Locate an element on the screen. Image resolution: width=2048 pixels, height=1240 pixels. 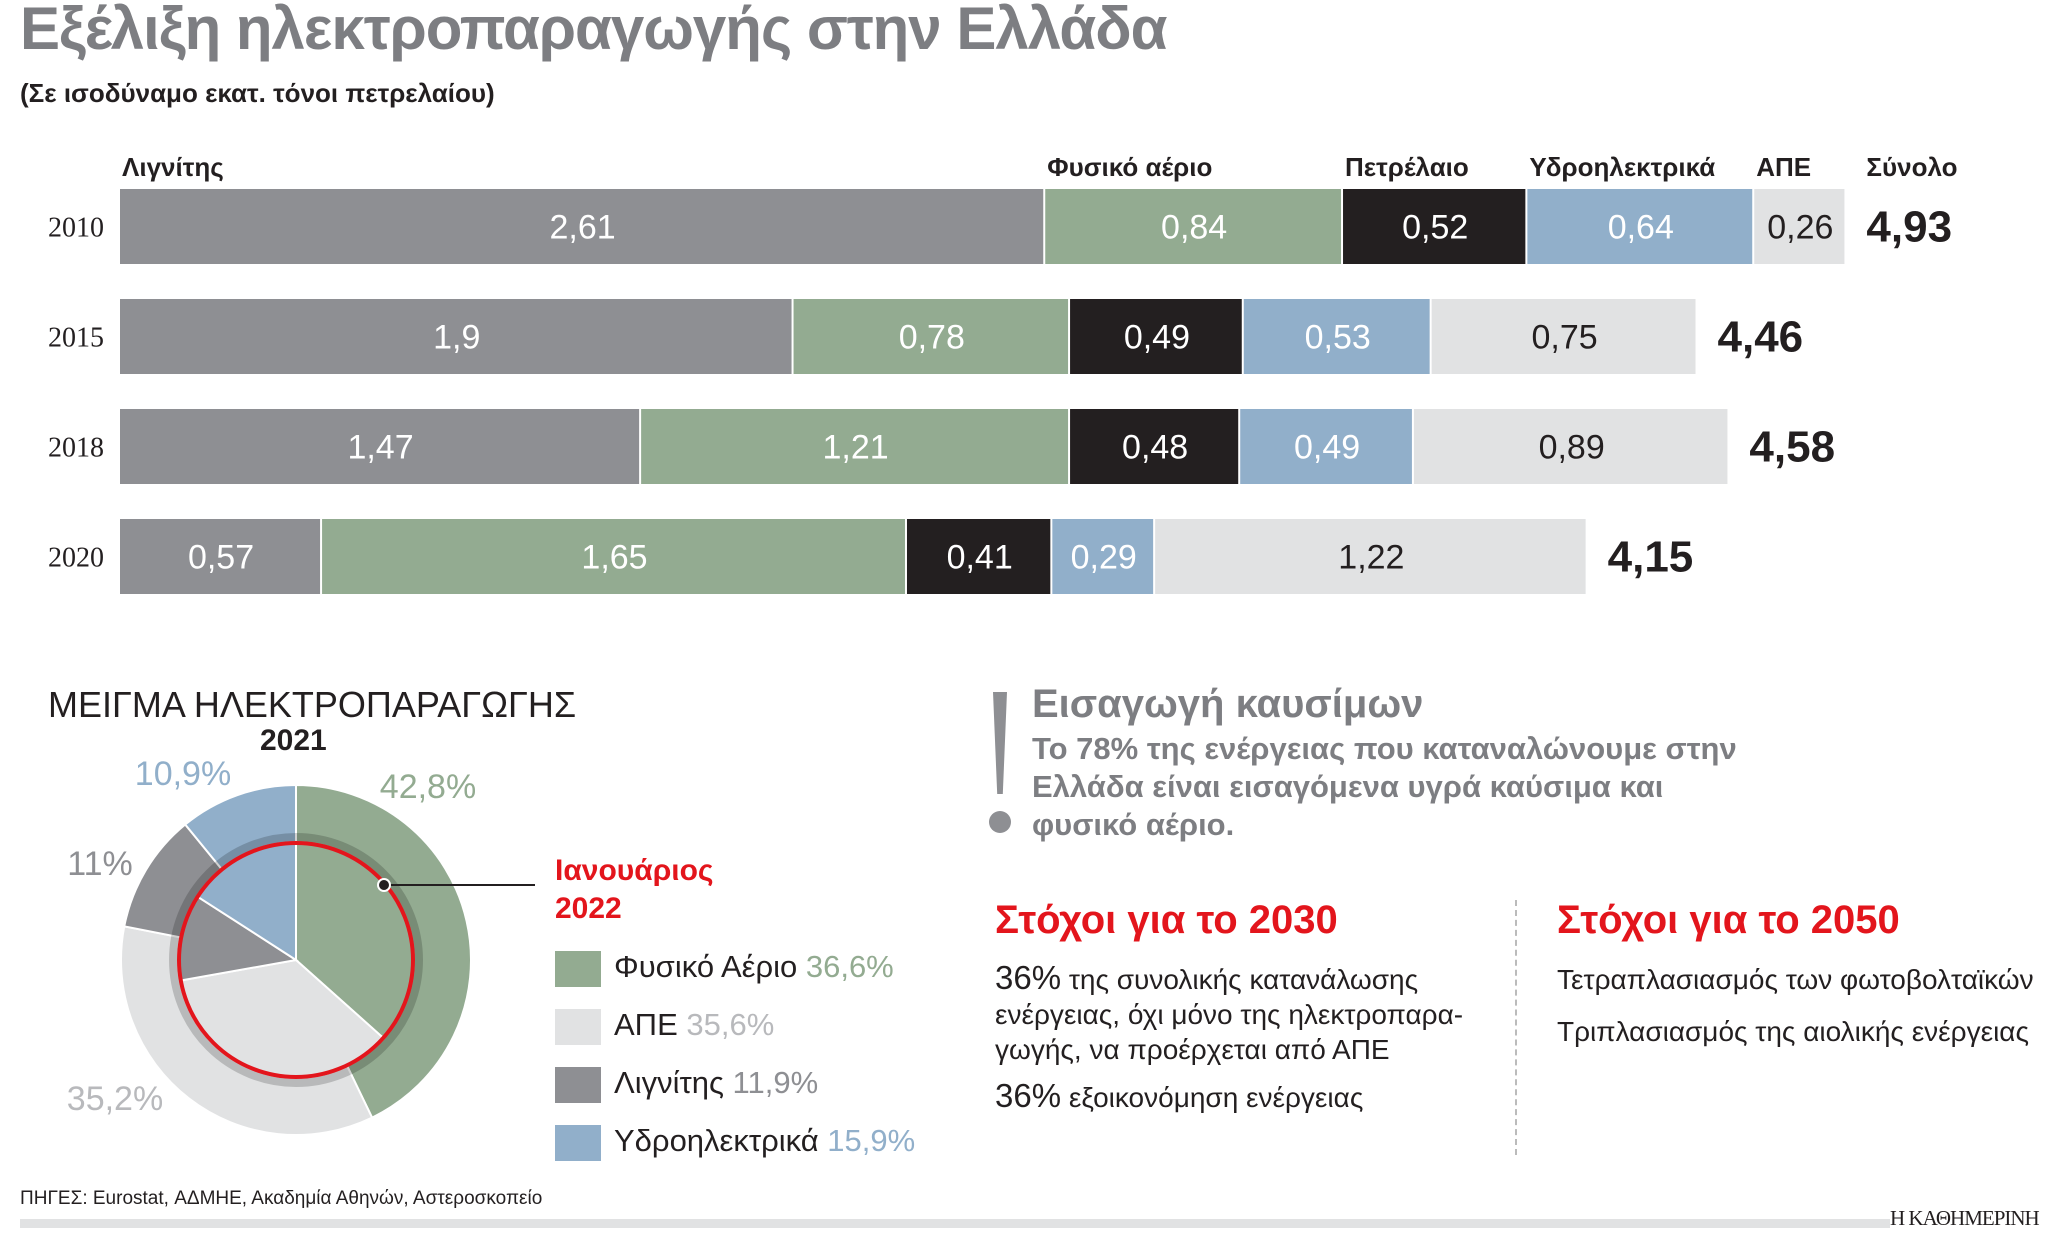
bar-value-label: 1,21 is located at coordinates (855, 448).